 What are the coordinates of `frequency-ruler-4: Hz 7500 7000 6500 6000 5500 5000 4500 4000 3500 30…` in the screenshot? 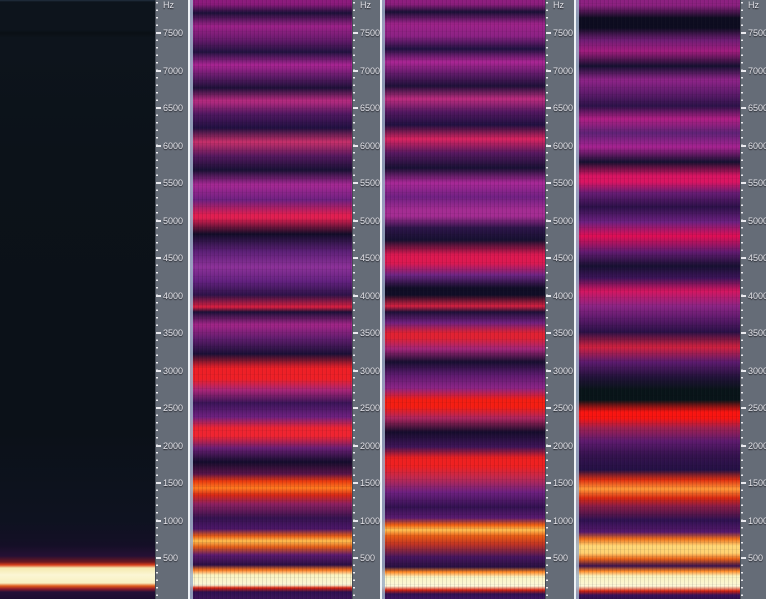 It's located at (753, 299).